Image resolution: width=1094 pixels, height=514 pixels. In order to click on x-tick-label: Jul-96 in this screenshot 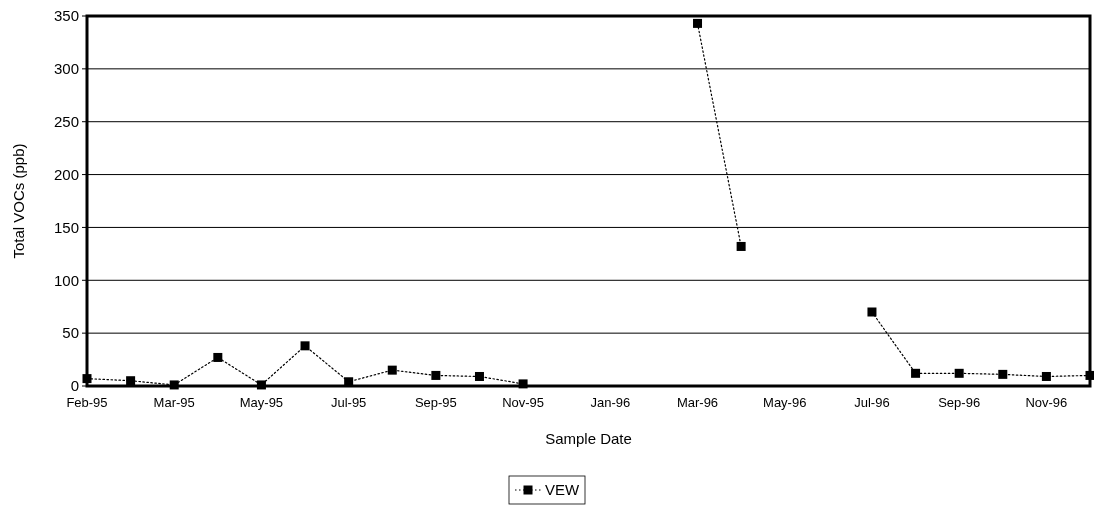, I will do `click(872, 402)`.